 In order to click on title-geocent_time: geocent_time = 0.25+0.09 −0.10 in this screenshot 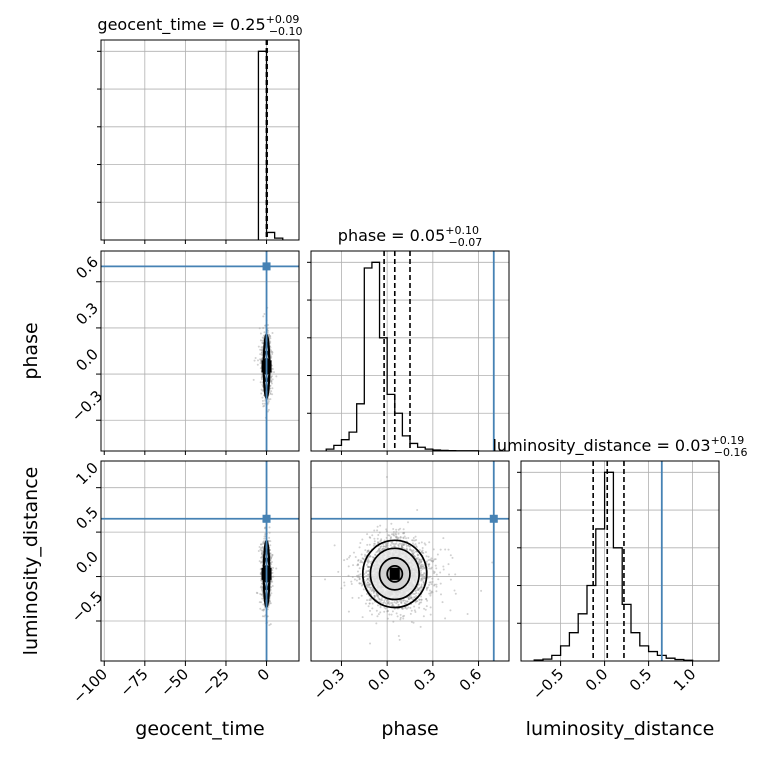, I will do `click(199, 25)`.